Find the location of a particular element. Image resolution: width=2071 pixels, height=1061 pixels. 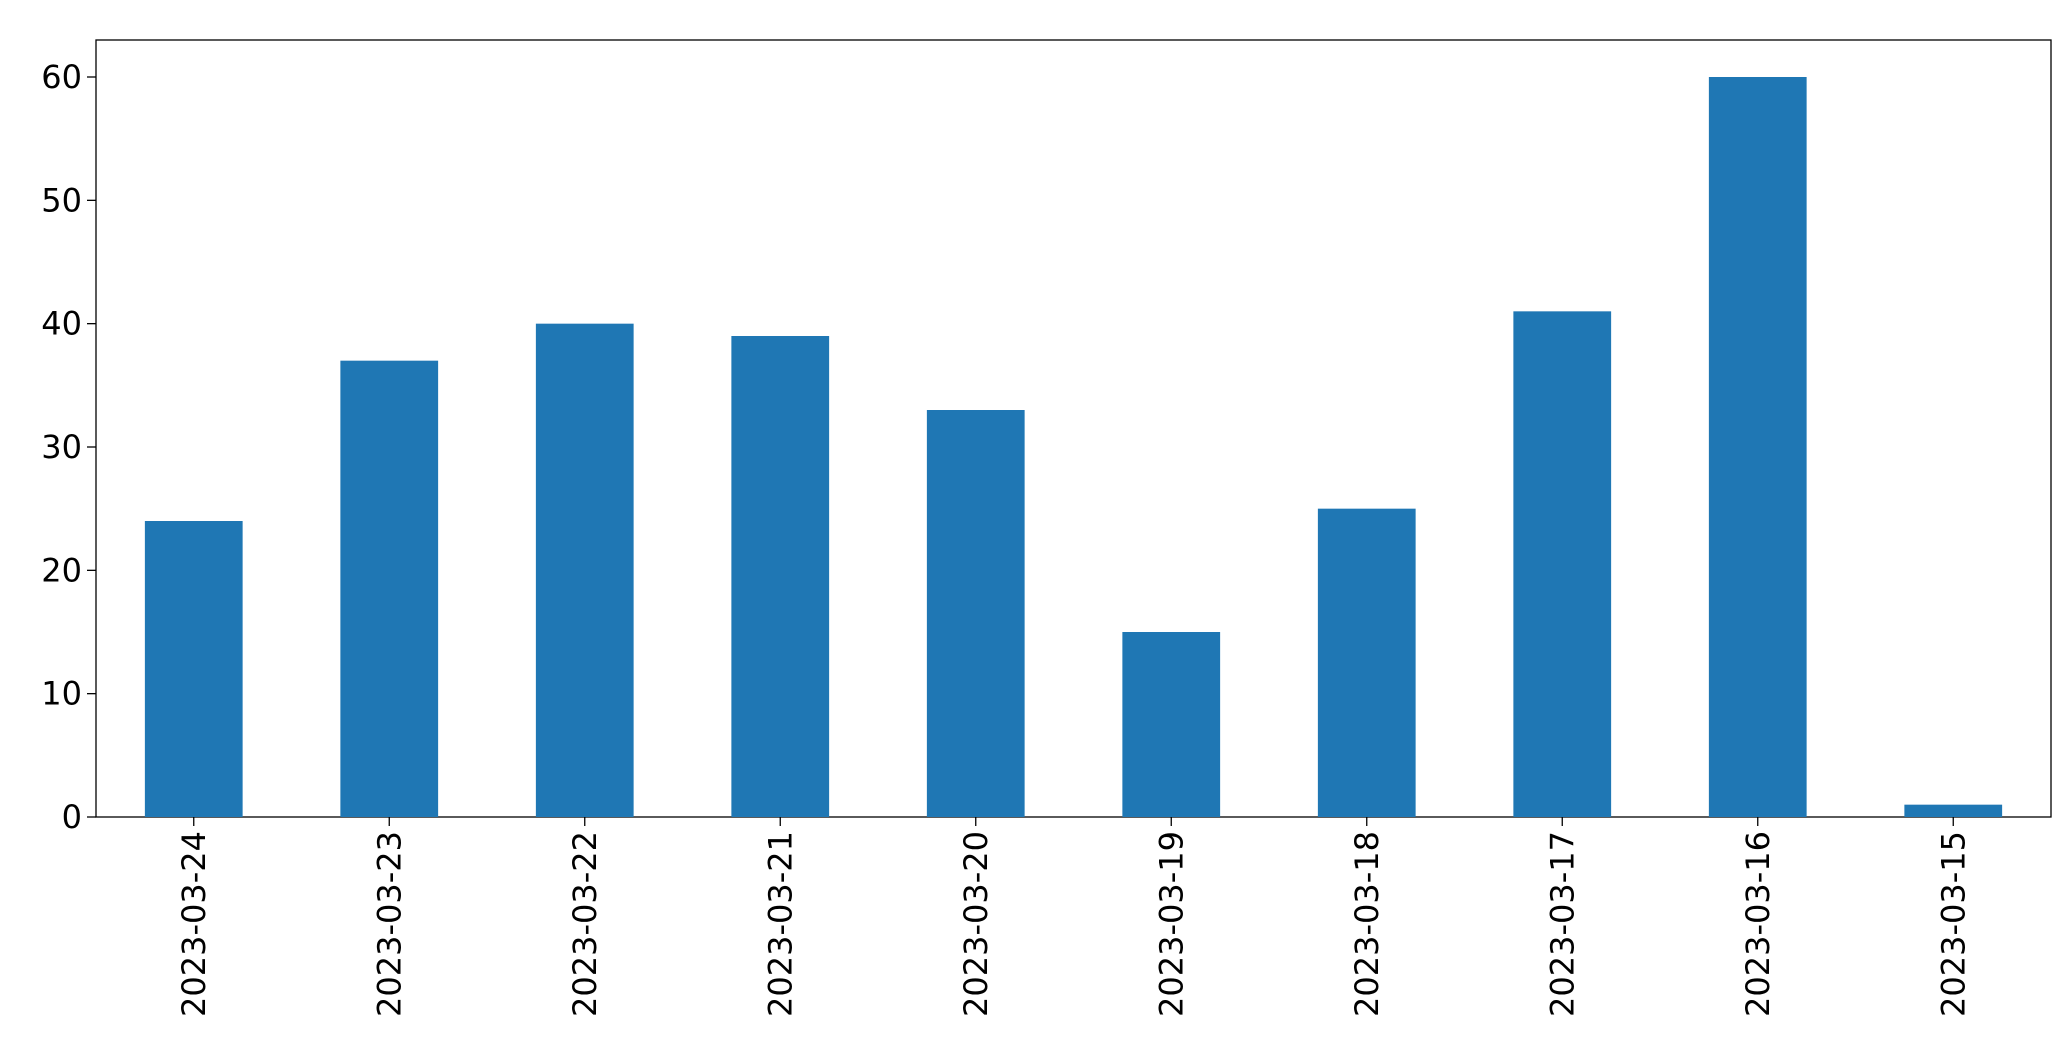

y-tick-label: 50 is located at coordinates (61, 200).